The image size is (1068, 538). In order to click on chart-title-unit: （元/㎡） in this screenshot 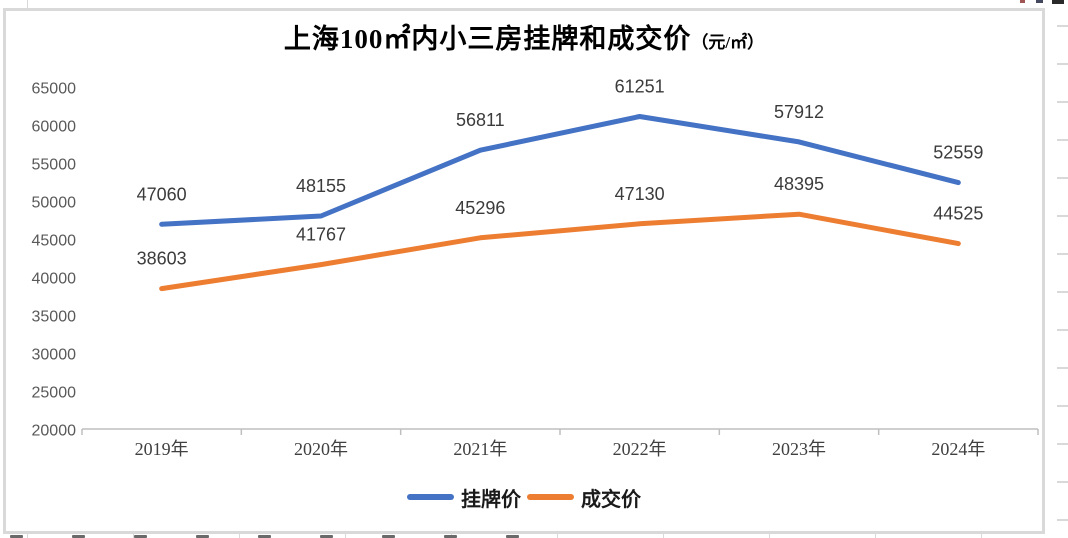, I will do `click(728, 42)`.